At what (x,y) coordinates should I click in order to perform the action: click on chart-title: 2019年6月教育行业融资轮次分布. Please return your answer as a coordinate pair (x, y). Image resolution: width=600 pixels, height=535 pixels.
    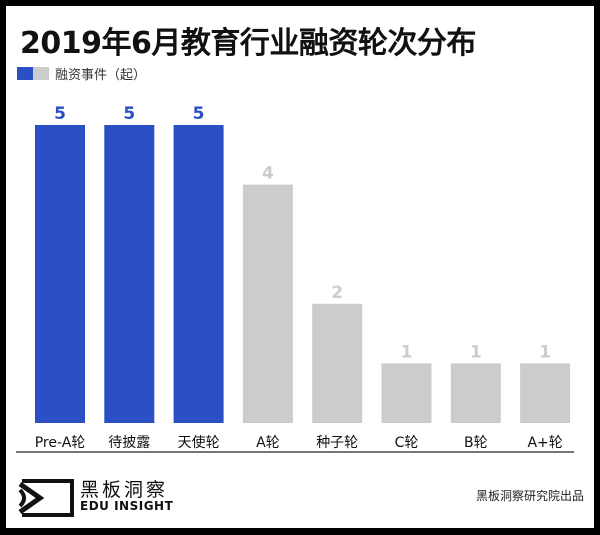
    Looking at the image, I should click on (248, 43).